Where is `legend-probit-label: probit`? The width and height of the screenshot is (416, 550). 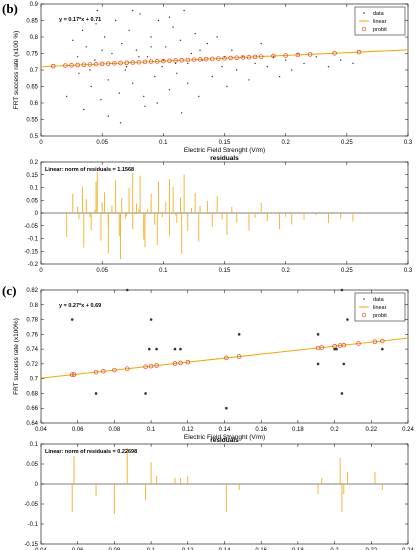 legend-probit-label: probit is located at coordinates (380, 316).